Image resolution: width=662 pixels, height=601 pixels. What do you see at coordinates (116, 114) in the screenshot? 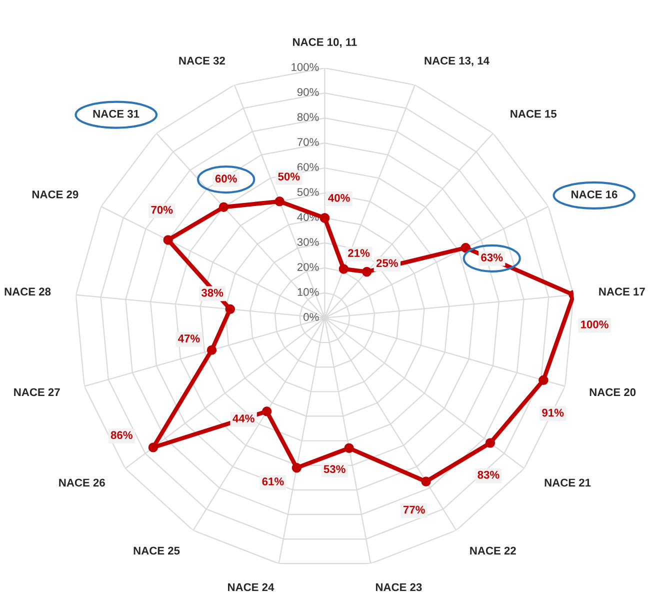
I see `spoke-label: NACE 31` at bounding box center [116, 114].